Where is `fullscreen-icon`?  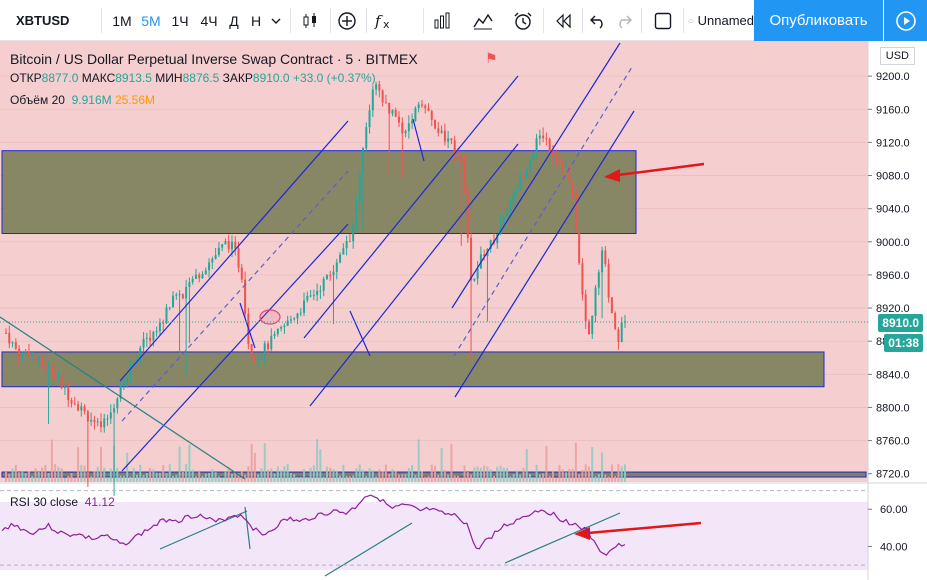
fullscreen-icon is located at coordinates (663, 20).